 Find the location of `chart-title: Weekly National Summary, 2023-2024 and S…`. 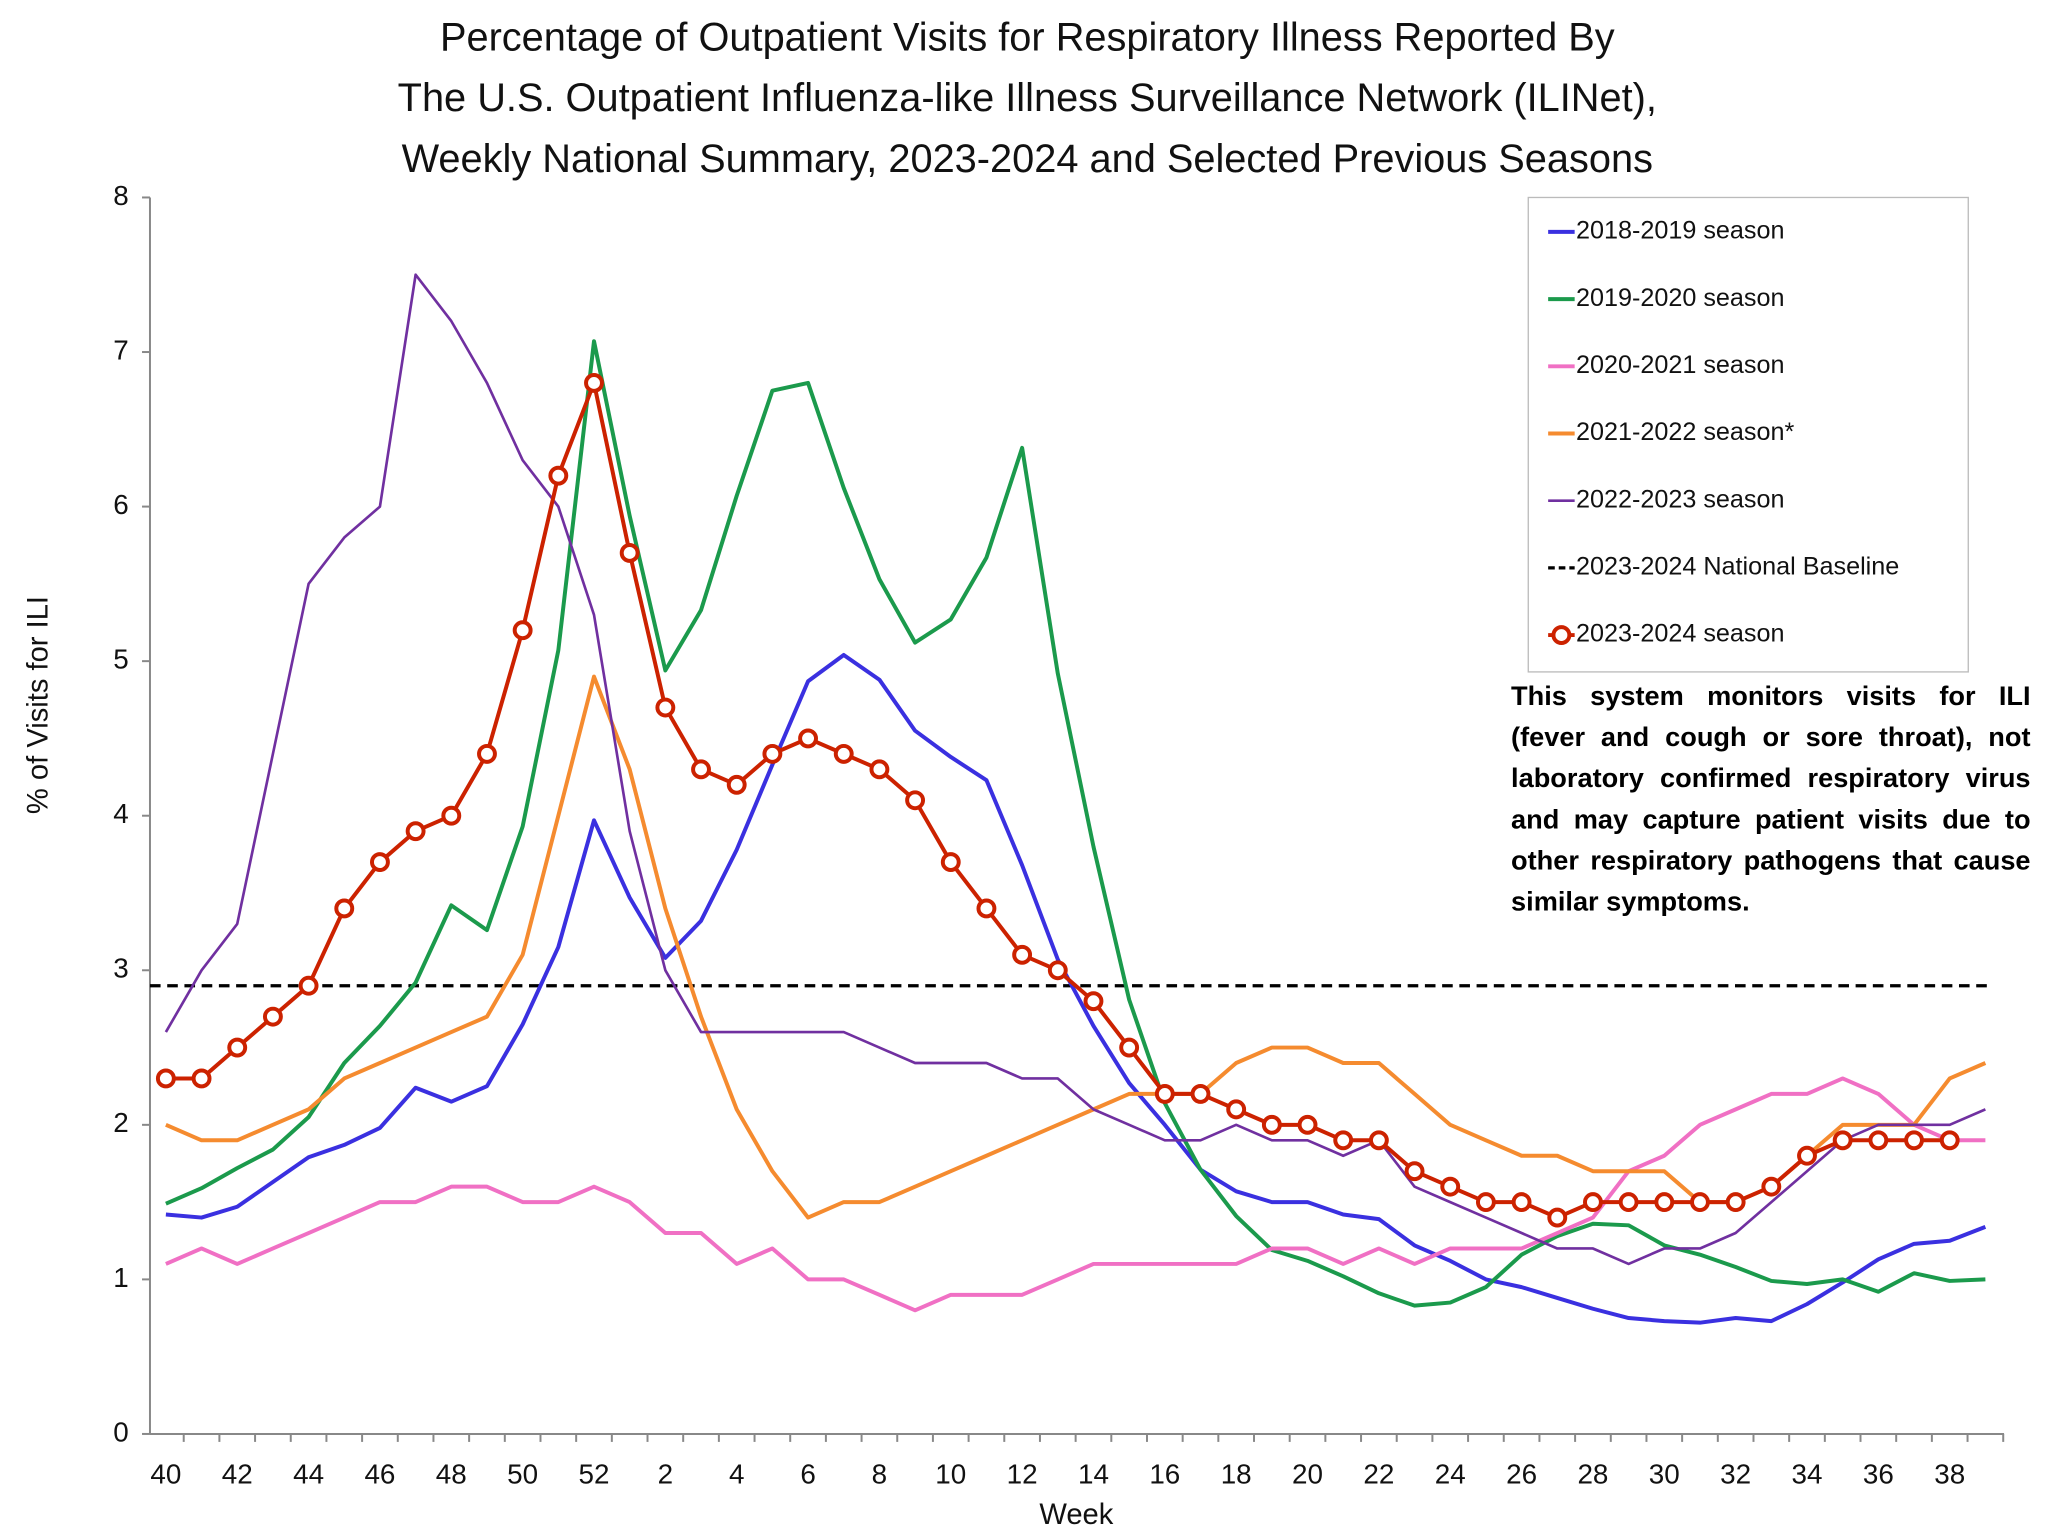

chart-title: Weekly National Summary, 2023-2024 and S… is located at coordinates (1027, 159).